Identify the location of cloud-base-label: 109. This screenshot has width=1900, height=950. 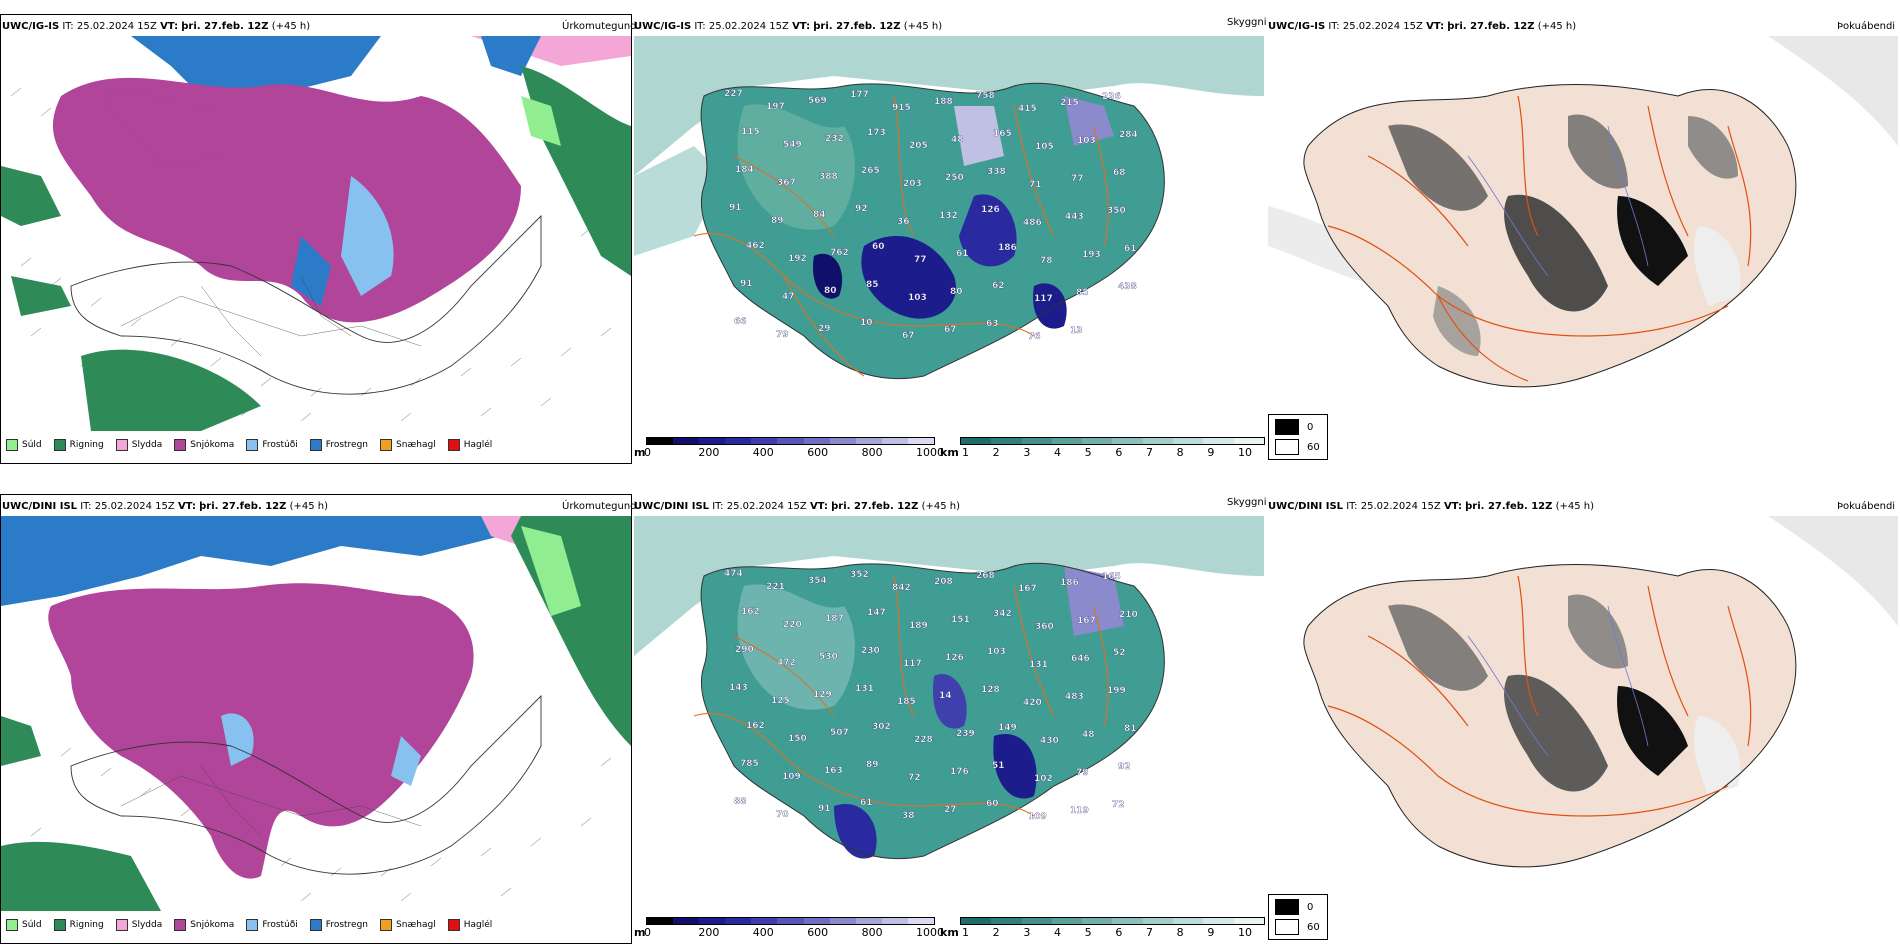
(791, 777).